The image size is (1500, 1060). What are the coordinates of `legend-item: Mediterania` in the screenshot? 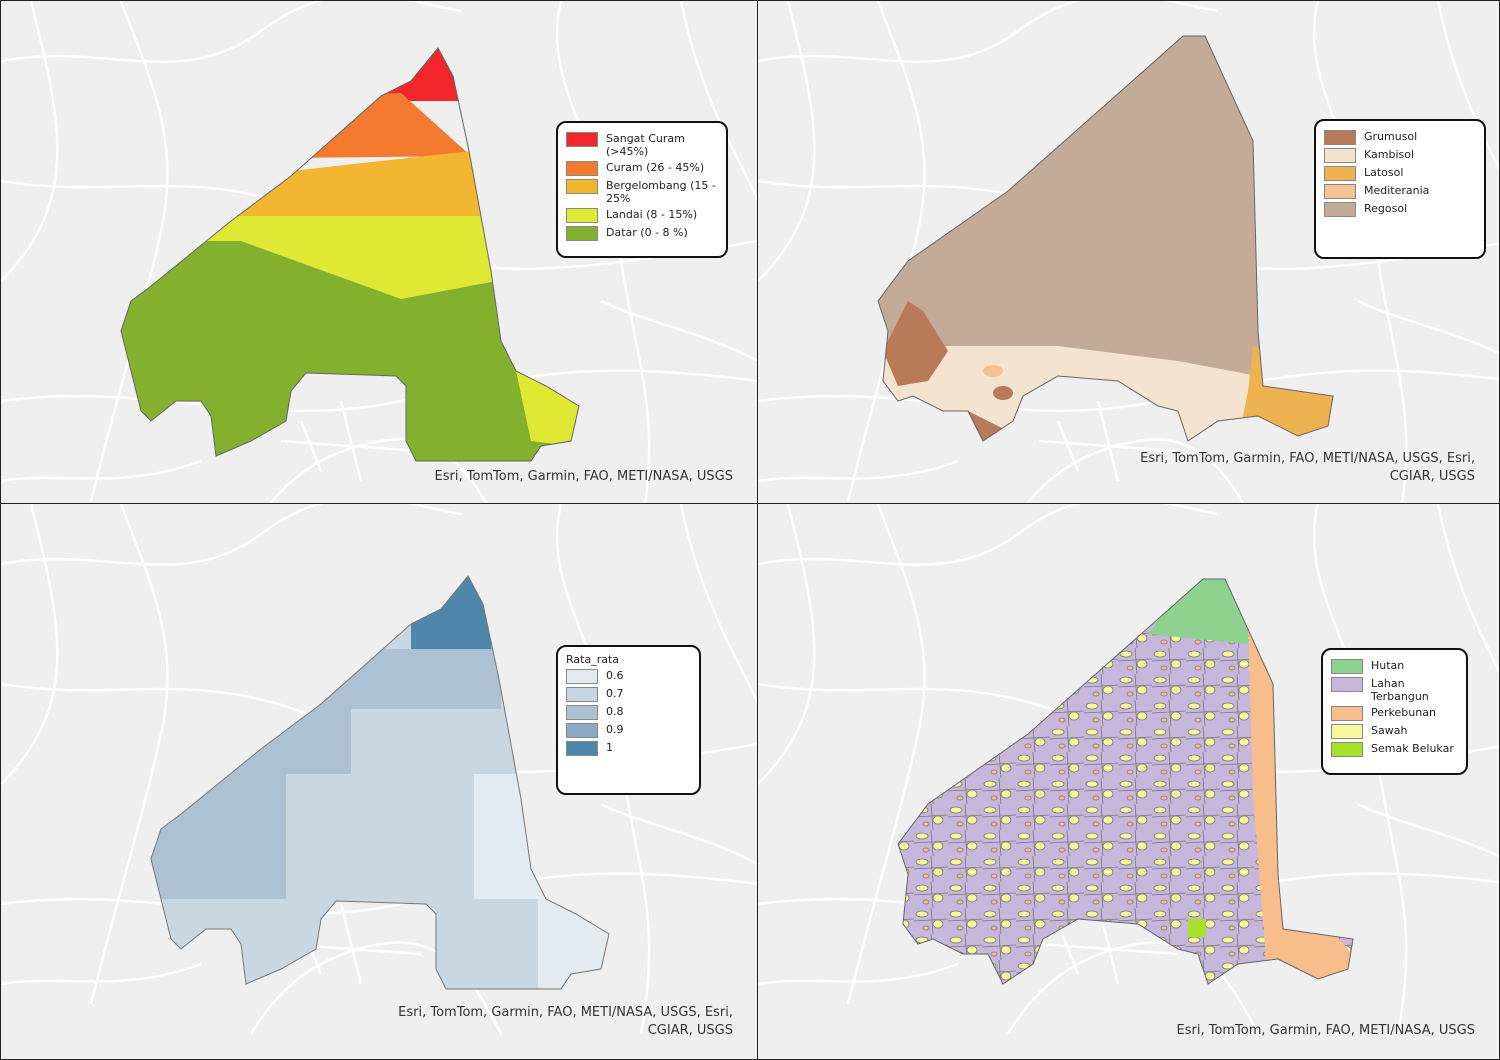 It's located at (1400, 191).